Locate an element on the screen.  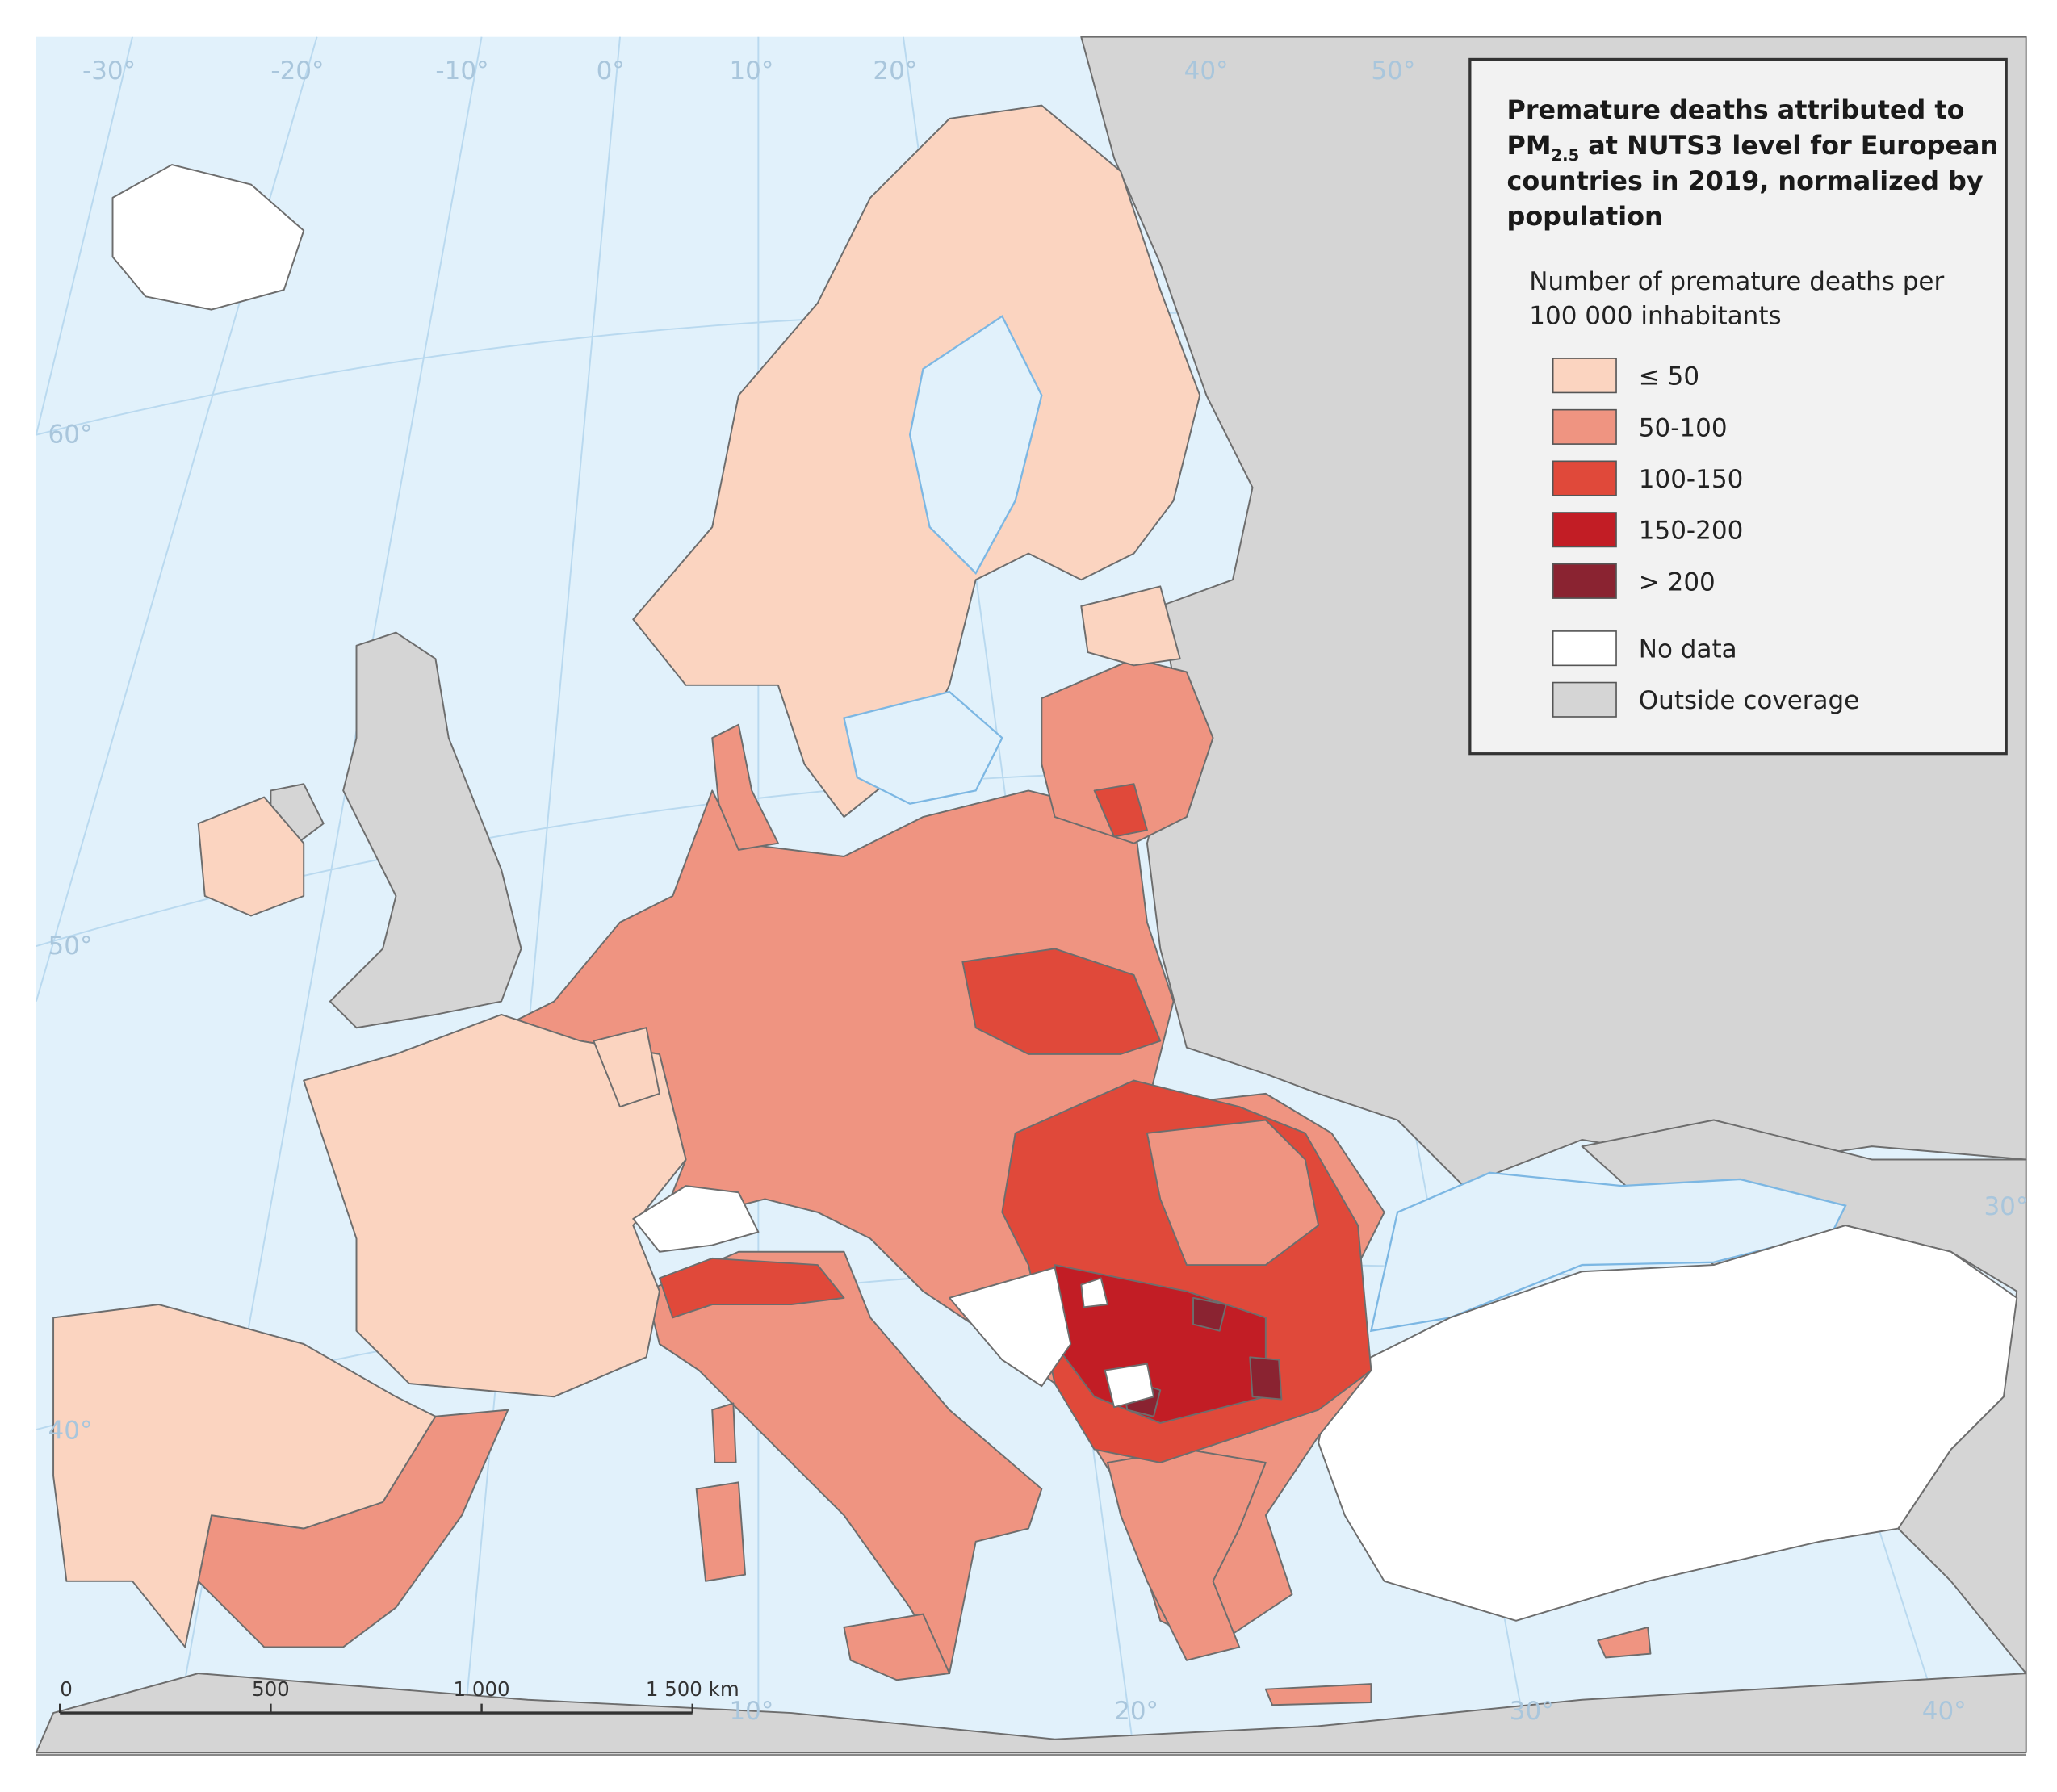
graticule-label: -20° is located at coordinates (297, 71).